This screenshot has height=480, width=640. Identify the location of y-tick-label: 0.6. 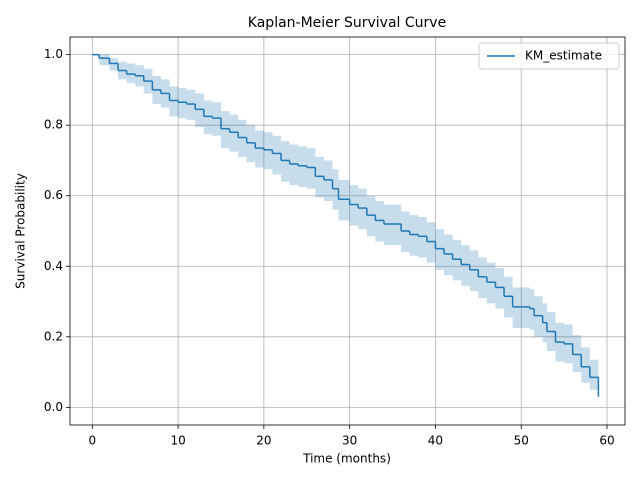
(53, 195).